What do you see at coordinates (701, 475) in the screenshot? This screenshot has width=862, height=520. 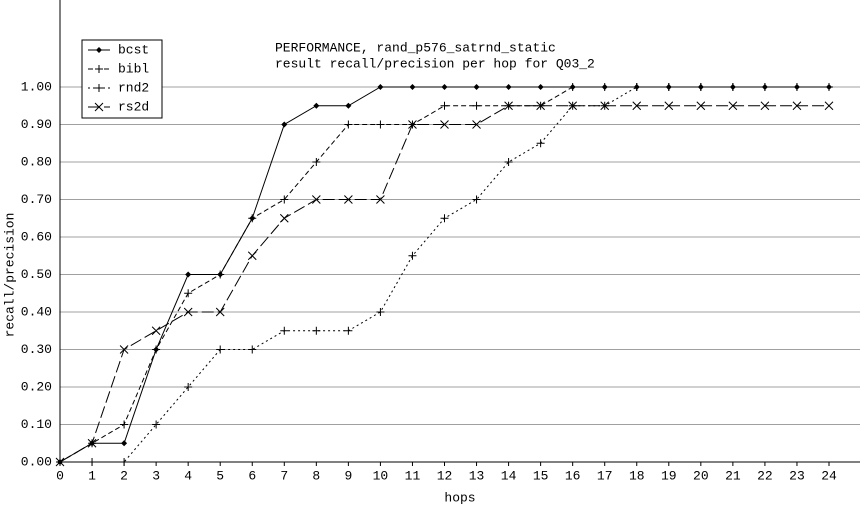 I see `x-tick-label: 20` at bounding box center [701, 475].